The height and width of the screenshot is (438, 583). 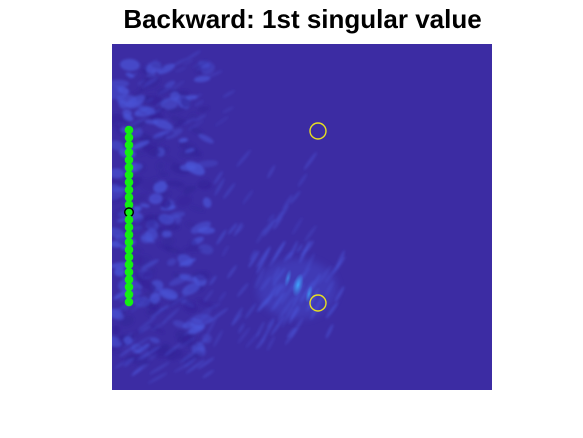 I want to click on chart-title: Backward: 1st singular value, so click(x=302, y=19).